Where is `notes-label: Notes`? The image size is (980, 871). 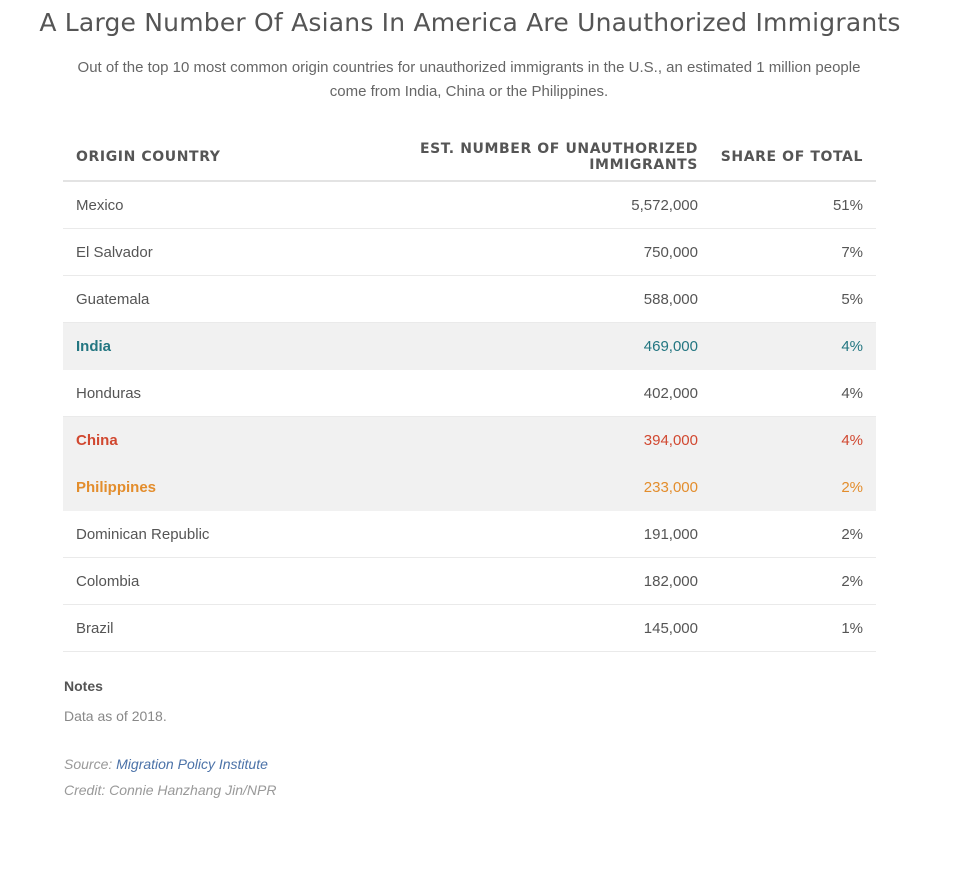 notes-label: Notes is located at coordinates (83, 686).